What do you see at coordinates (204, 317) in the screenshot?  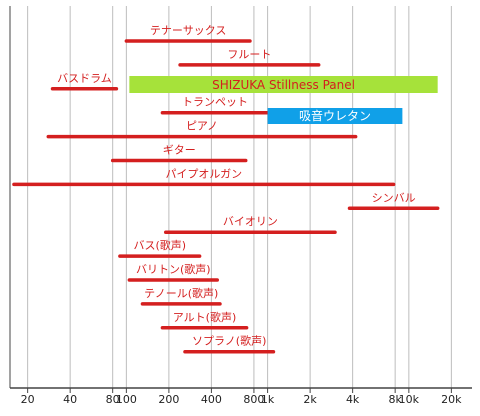 I see `instrument-label: アルト(歌声)` at bounding box center [204, 317].